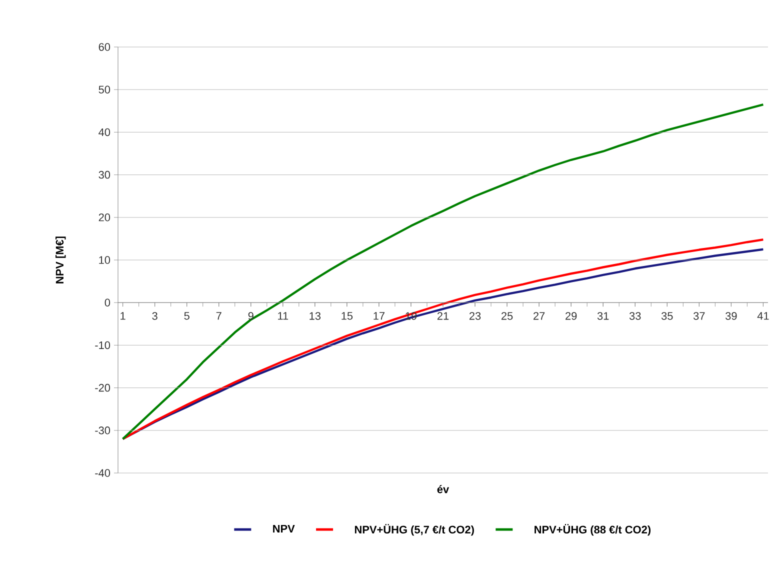  Describe the element at coordinates (283, 316) in the screenshot. I see `x-tick-label: 11` at that location.